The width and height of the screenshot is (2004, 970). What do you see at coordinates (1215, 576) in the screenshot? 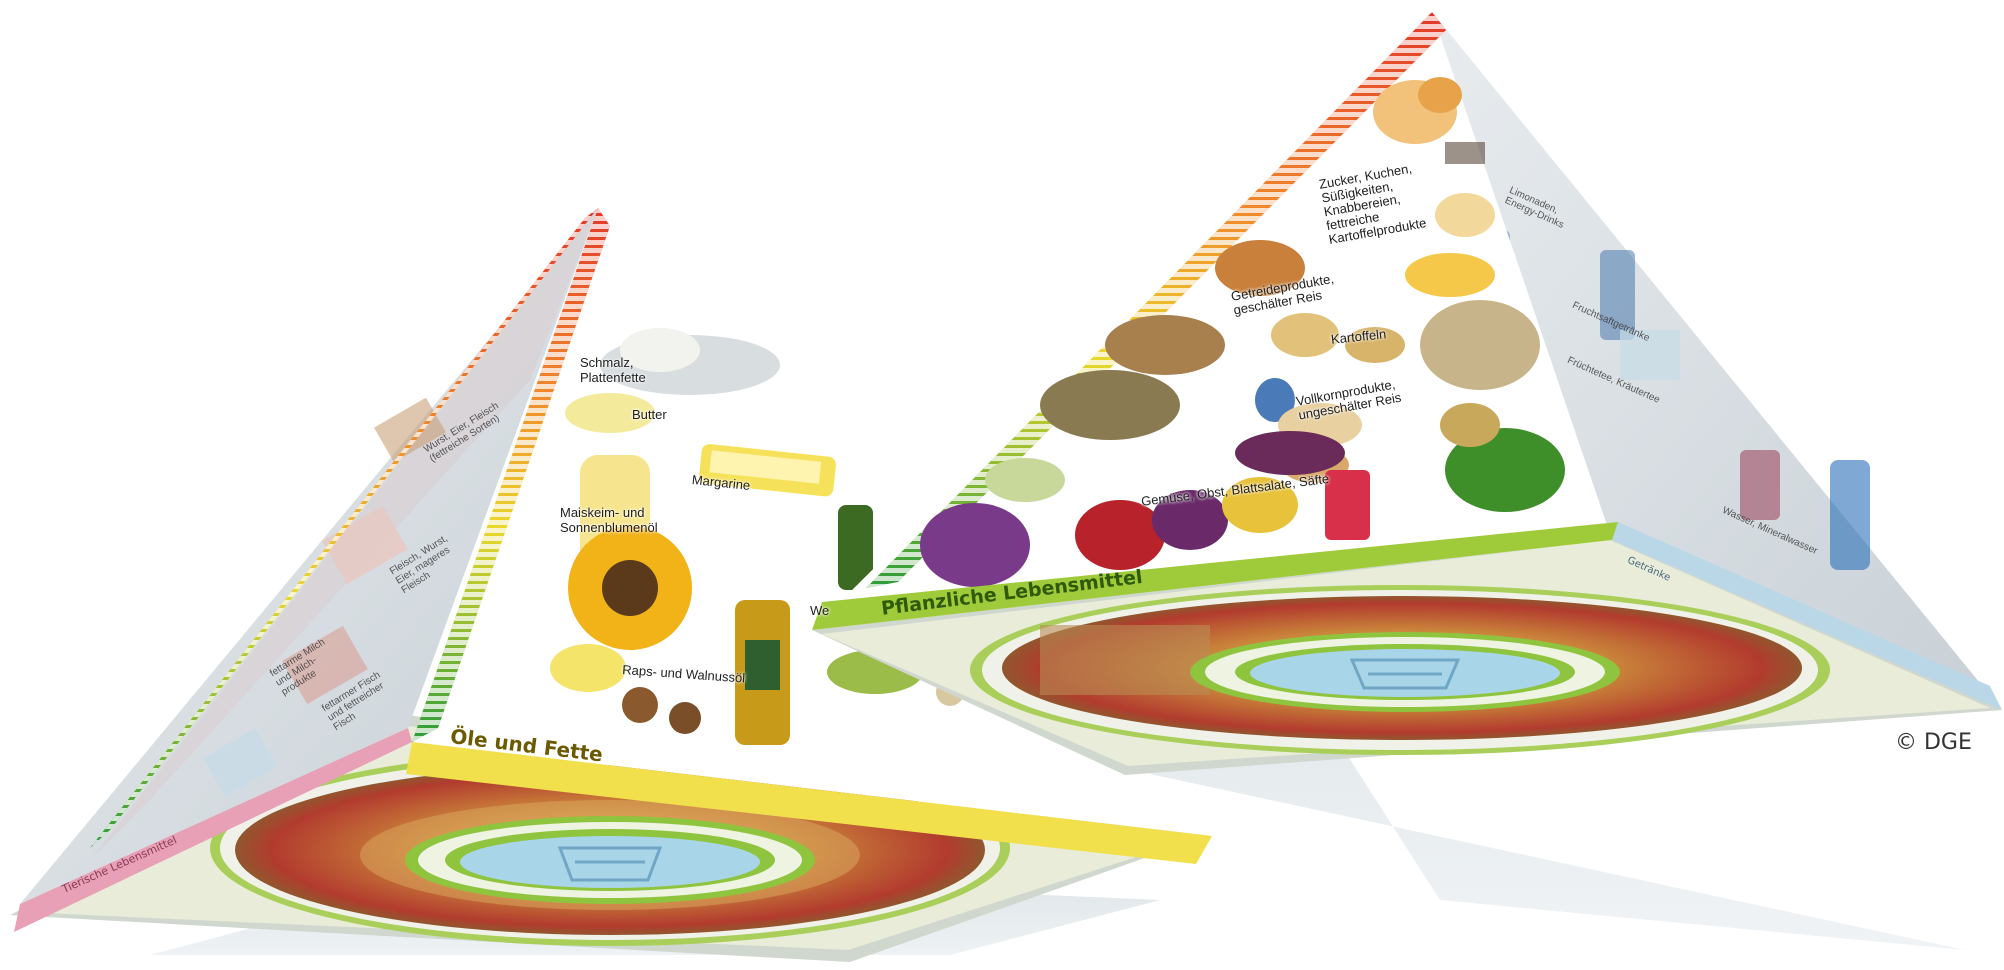
I see `plant-band` at bounding box center [1215, 576].